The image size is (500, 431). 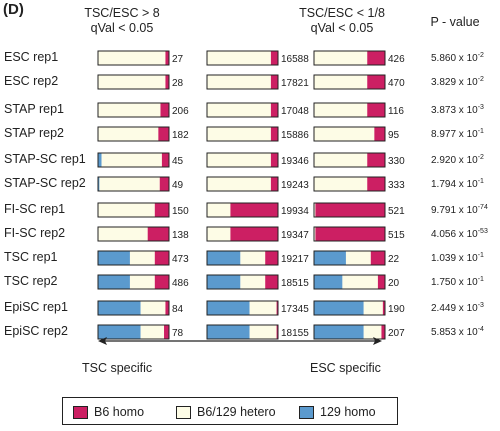 I want to click on p-value: 1.039 x 10⁻¹, so click(x=457, y=258).